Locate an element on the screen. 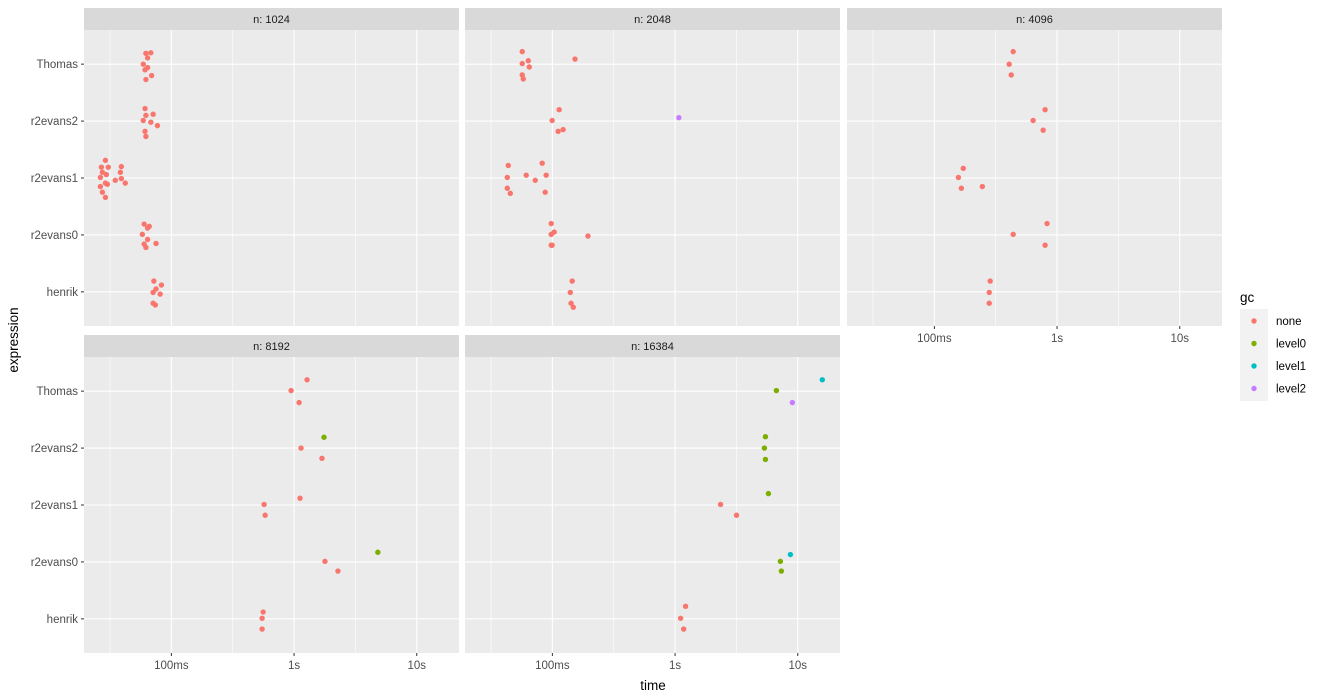 Image resolution: width=1323 pixels, height=700 pixels. x-axis-title: time is located at coordinates (653, 685).